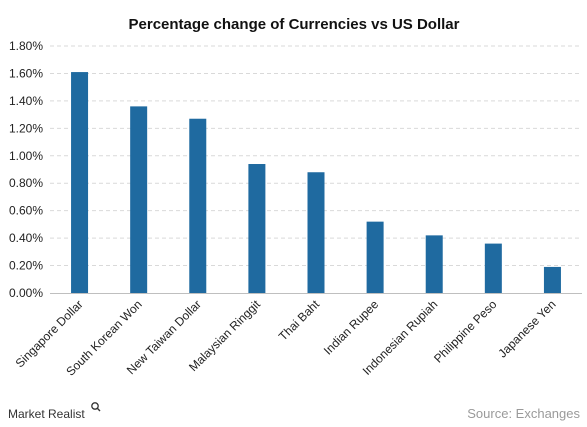  Describe the element at coordinates (26, 211) in the screenshot. I see `y-tick-label: 0.60%` at that location.